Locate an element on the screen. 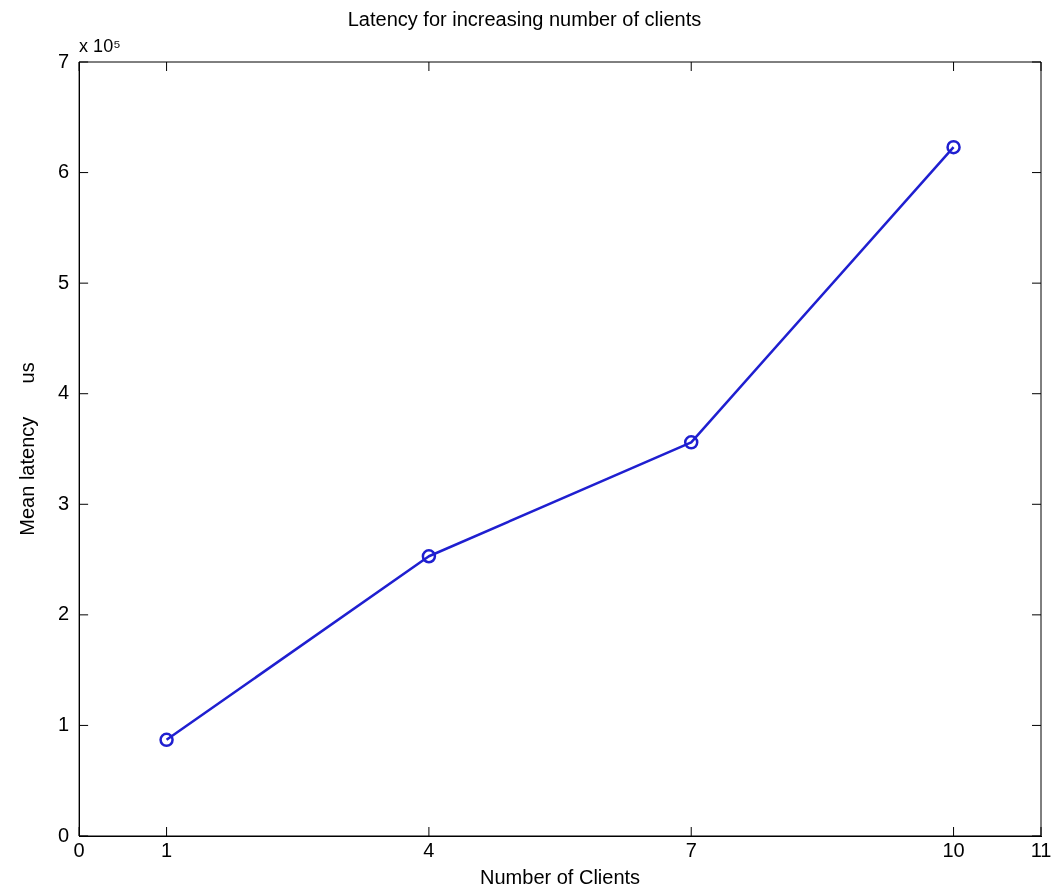 This screenshot has width=1059, height=890. x-tick-label: 4 is located at coordinates (429, 849).